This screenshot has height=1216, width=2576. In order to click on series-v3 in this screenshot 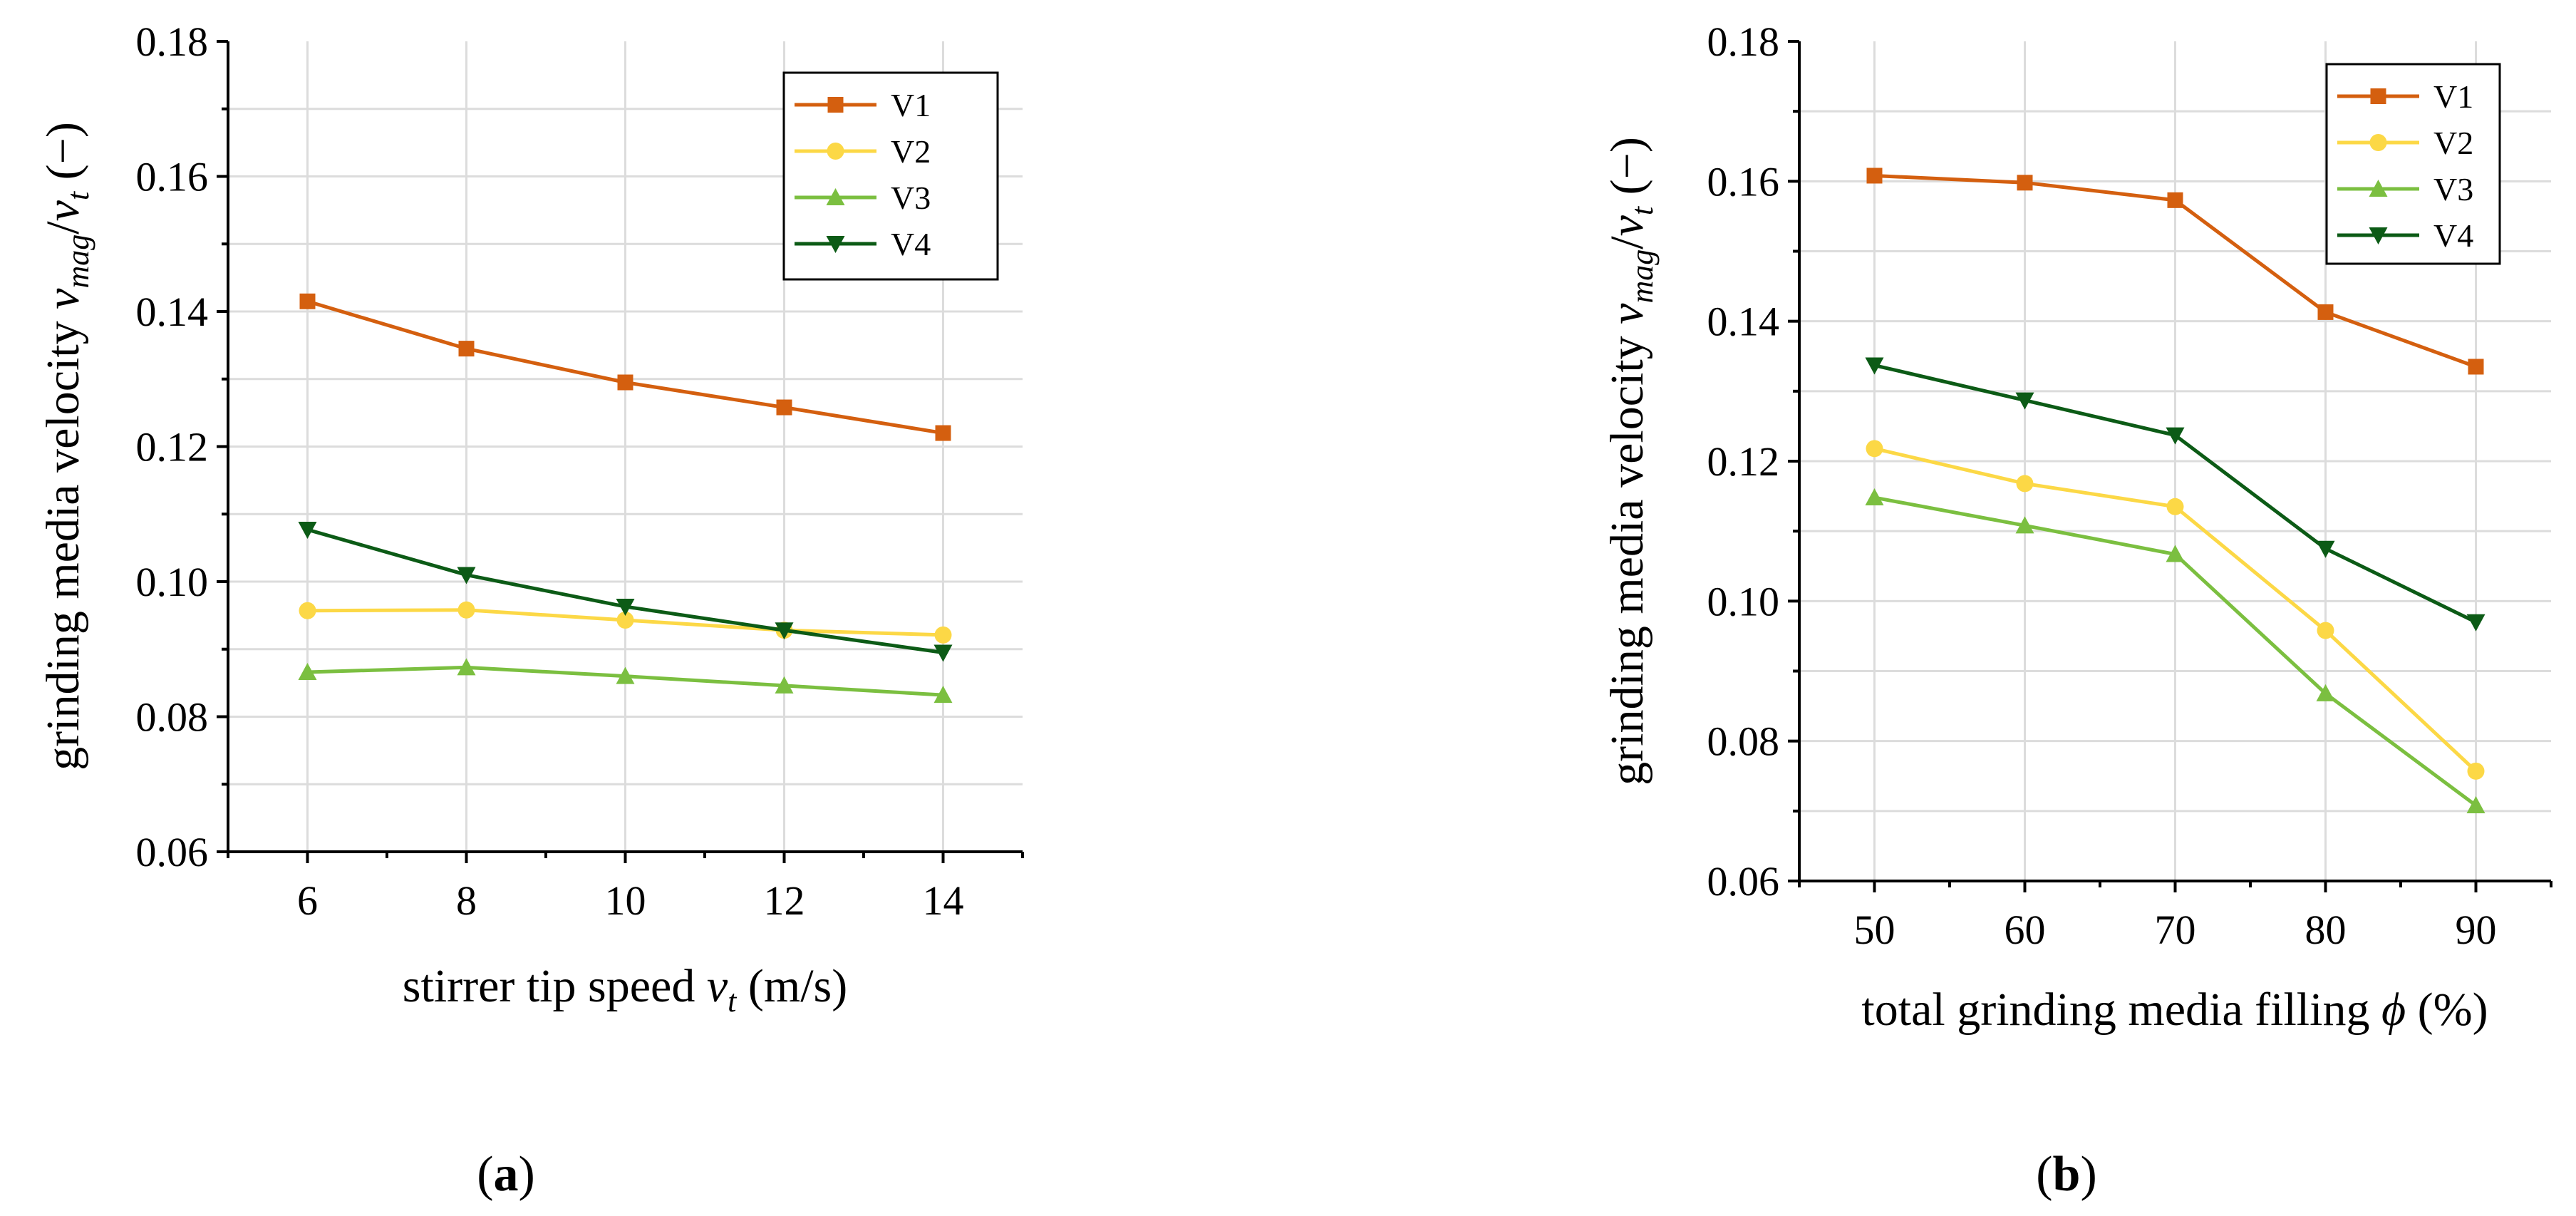, I will do `click(626, 681)`.